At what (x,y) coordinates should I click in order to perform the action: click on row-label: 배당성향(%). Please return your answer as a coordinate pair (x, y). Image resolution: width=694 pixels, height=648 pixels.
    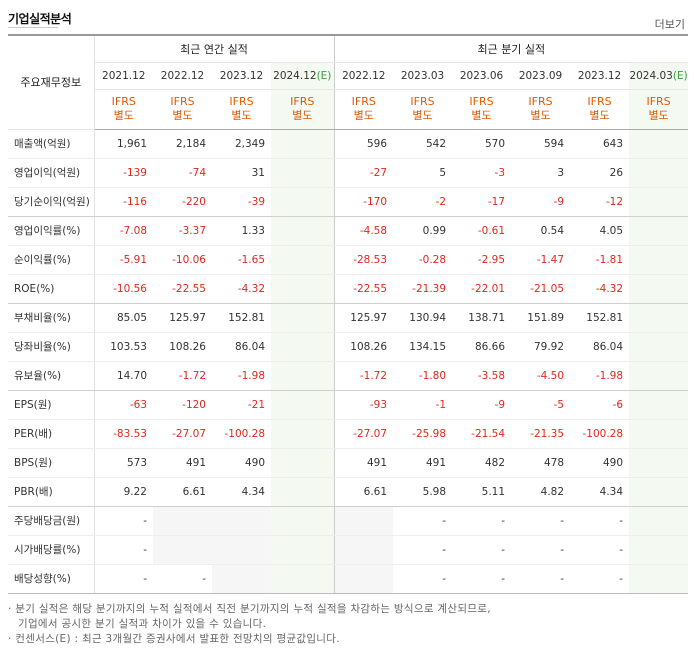
    Looking at the image, I should click on (51, 579).